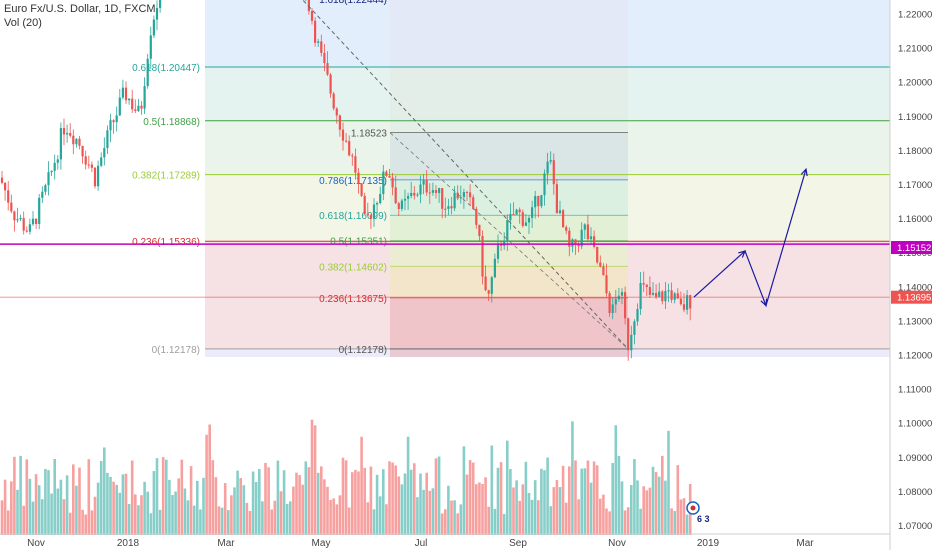 Image resolution: width=932 pixels, height=555 pixels. I want to click on time-tick-label: Nov, so click(617, 543).